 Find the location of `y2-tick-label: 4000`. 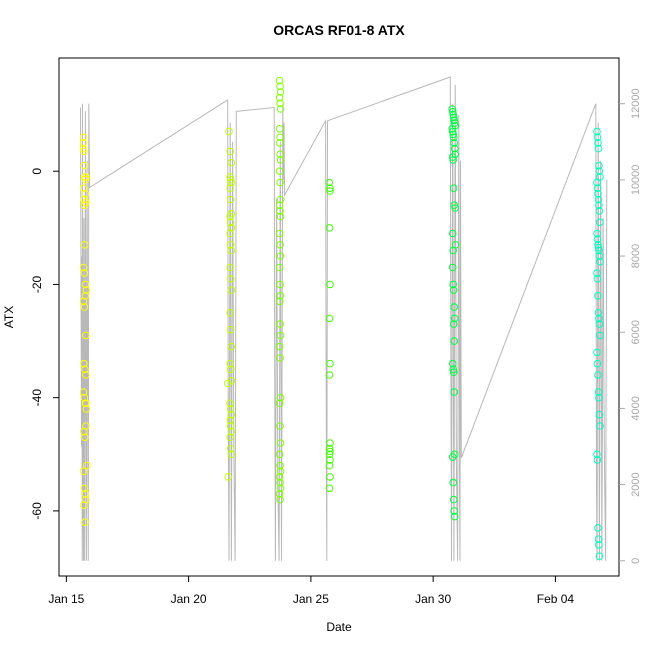

y2-tick-label: 4000 is located at coordinates (636, 408).